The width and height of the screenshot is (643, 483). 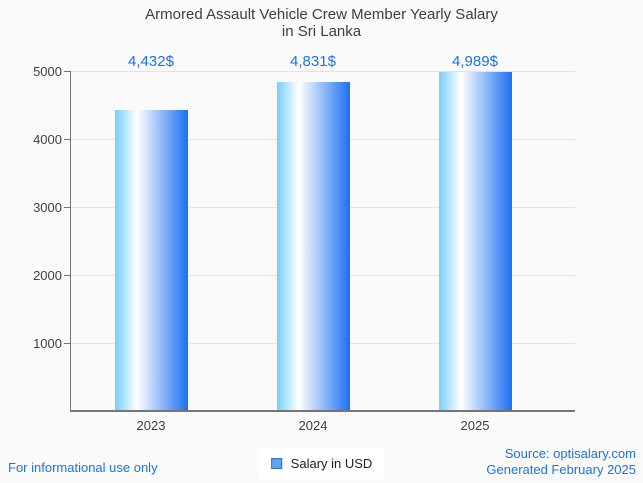 I want to click on legend-swatch-icon, so click(x=276, y=463).